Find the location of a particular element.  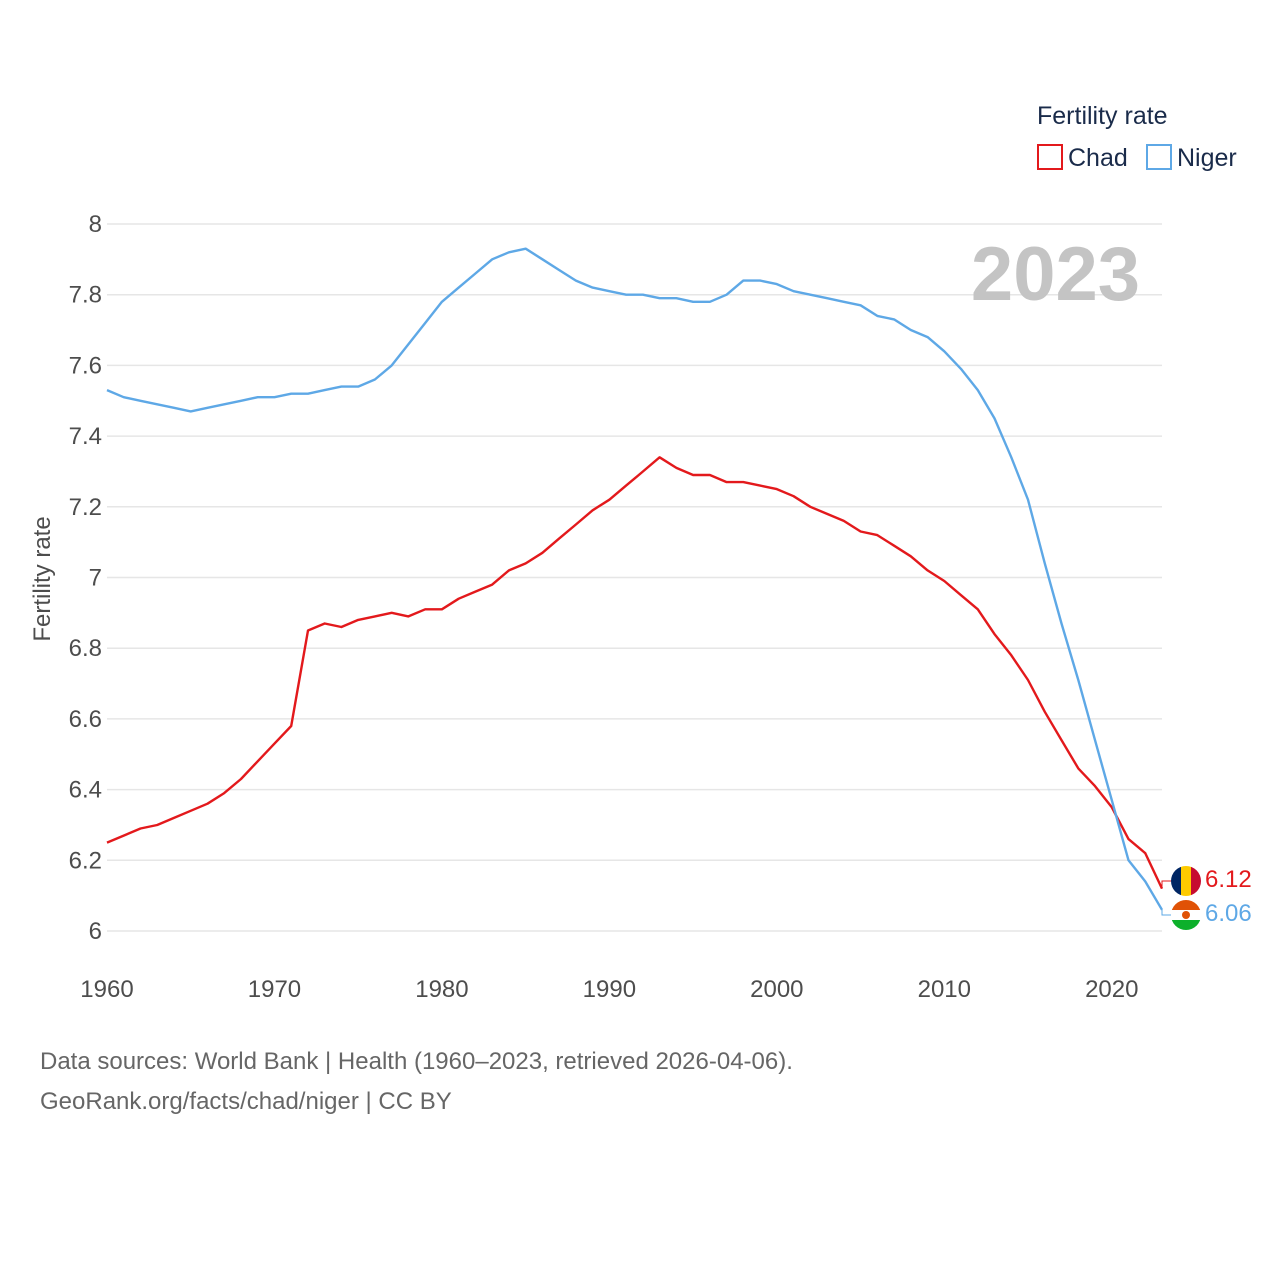

end-connector-niger is located at coordinates (1166, 912).